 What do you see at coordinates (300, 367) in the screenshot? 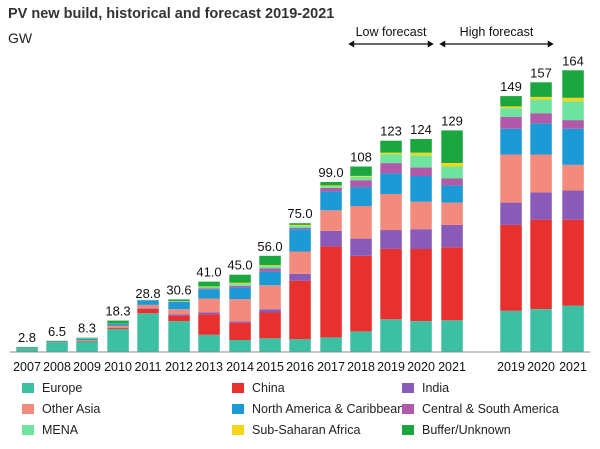
I see `x-tick-label-9: 2016` at bounding box center [300, 367].